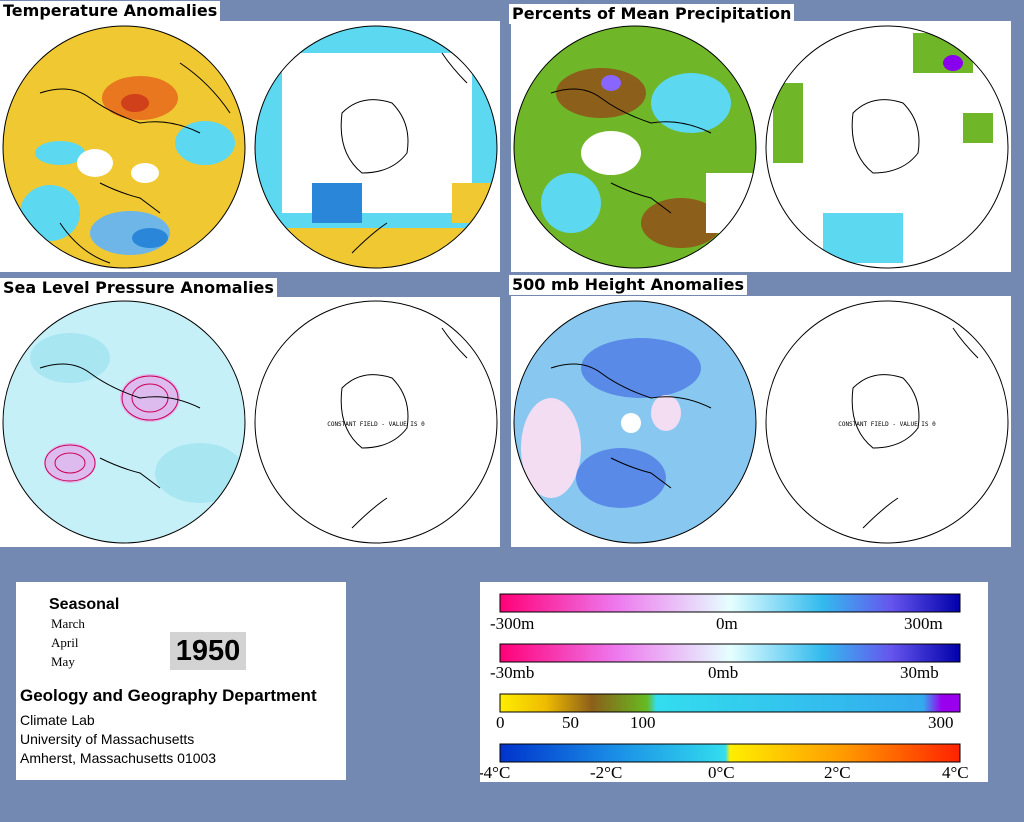 The width and height of the screenshot is (1024, 822). Describe the element at coordinates (65, 642) in the screenshot. I see `month-2: April` at that location.